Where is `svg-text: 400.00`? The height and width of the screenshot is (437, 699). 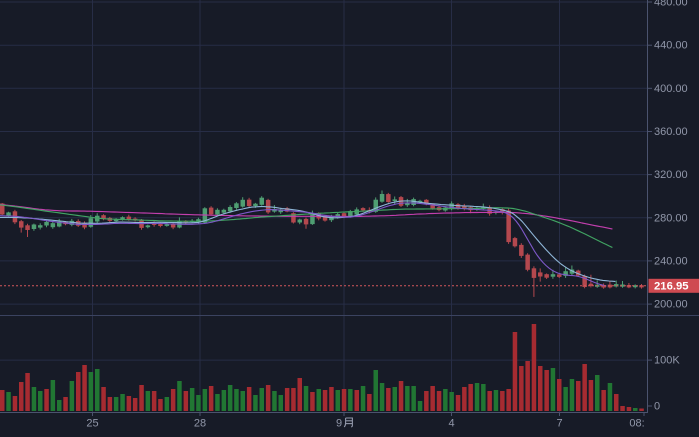
svg-text: 400.00 is located at coordinates (671, 89).